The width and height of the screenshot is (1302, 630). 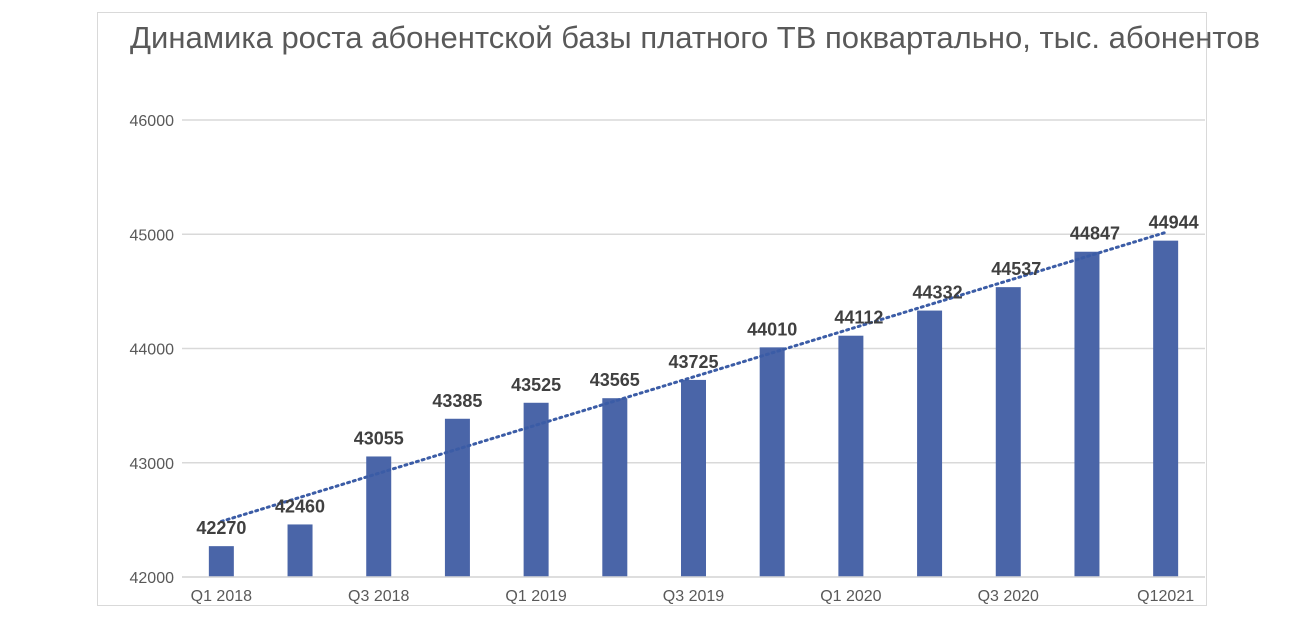 I want to click on data-label: 43385, so click(x=457, y=401).